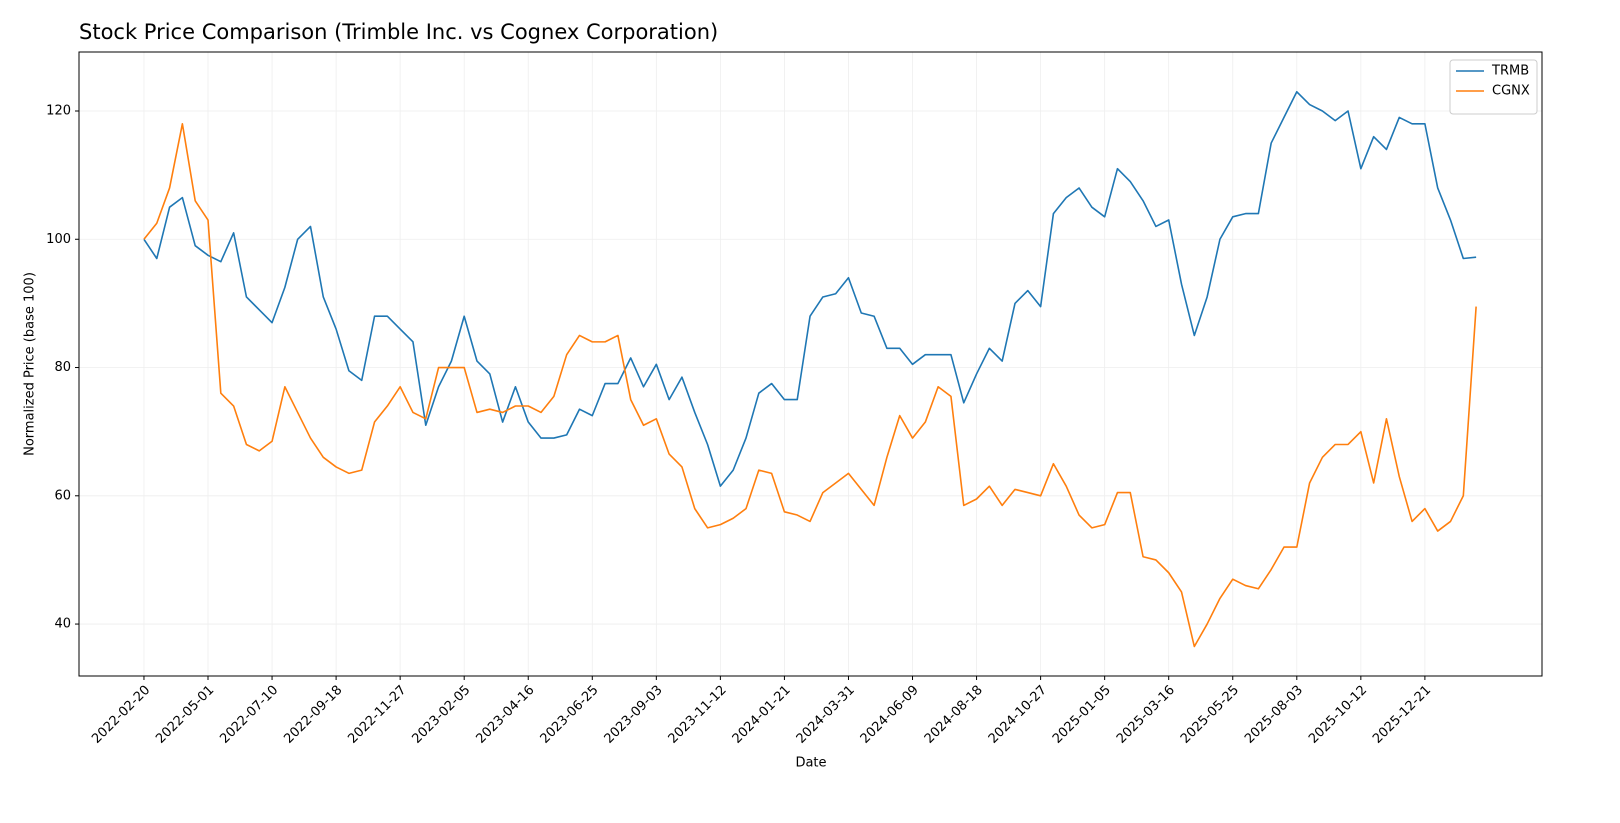  Describe the element at coordinates (30, 364) in the screenshot. I see `y-axis-label: Normalized Price (base 100)` at that location.